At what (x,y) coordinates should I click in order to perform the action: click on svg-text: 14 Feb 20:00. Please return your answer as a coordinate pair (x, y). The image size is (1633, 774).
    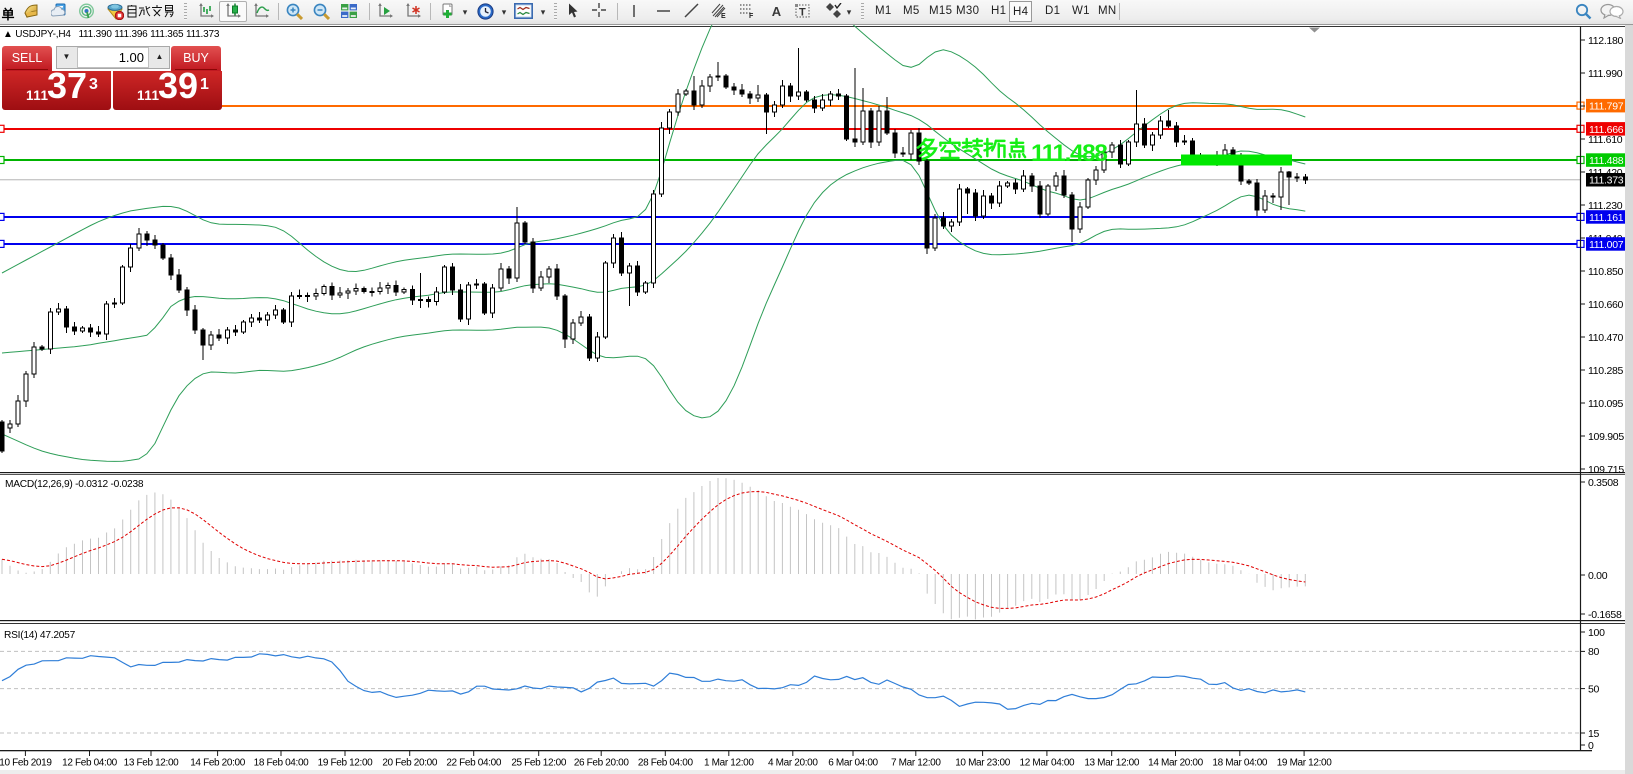
    Looking at the image, I should click on (218, 763).